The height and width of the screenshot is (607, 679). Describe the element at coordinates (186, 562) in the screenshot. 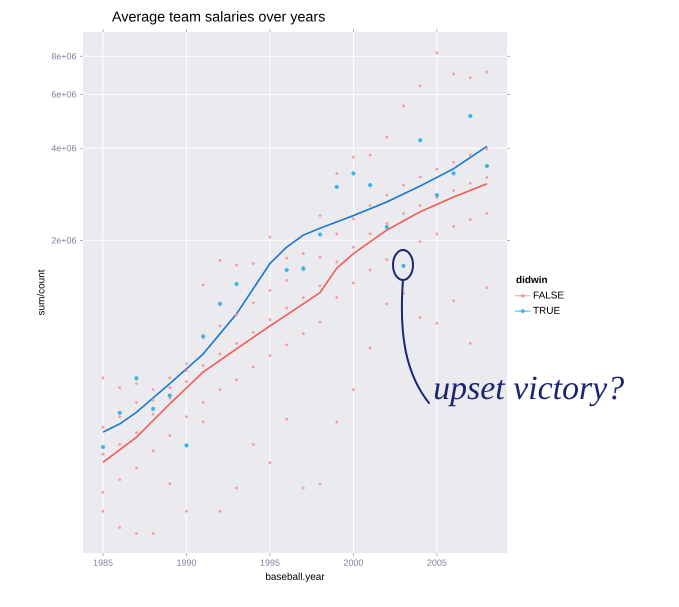

I see `x-tick-label: 1990` at that location.